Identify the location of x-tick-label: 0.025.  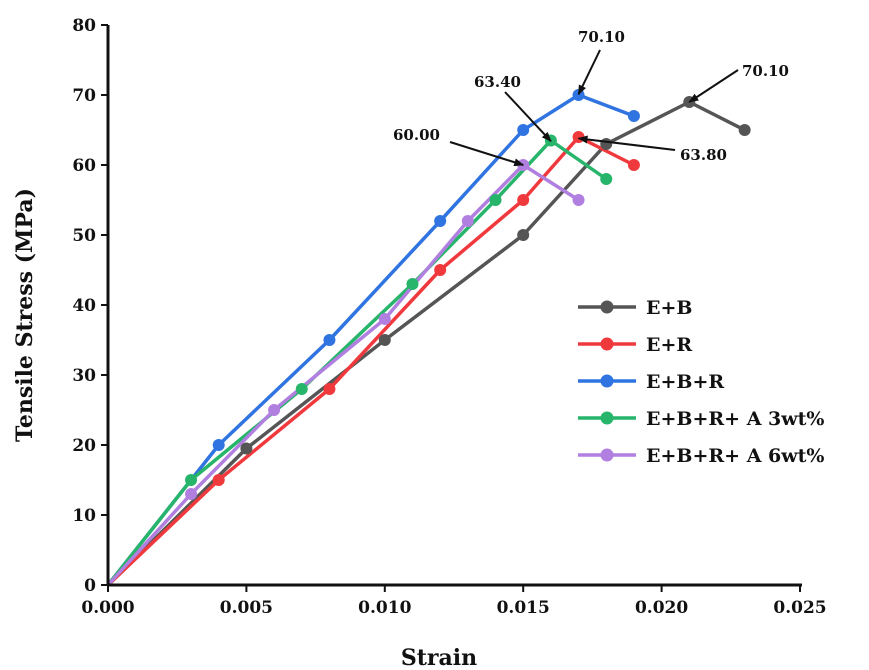
(799, 608).